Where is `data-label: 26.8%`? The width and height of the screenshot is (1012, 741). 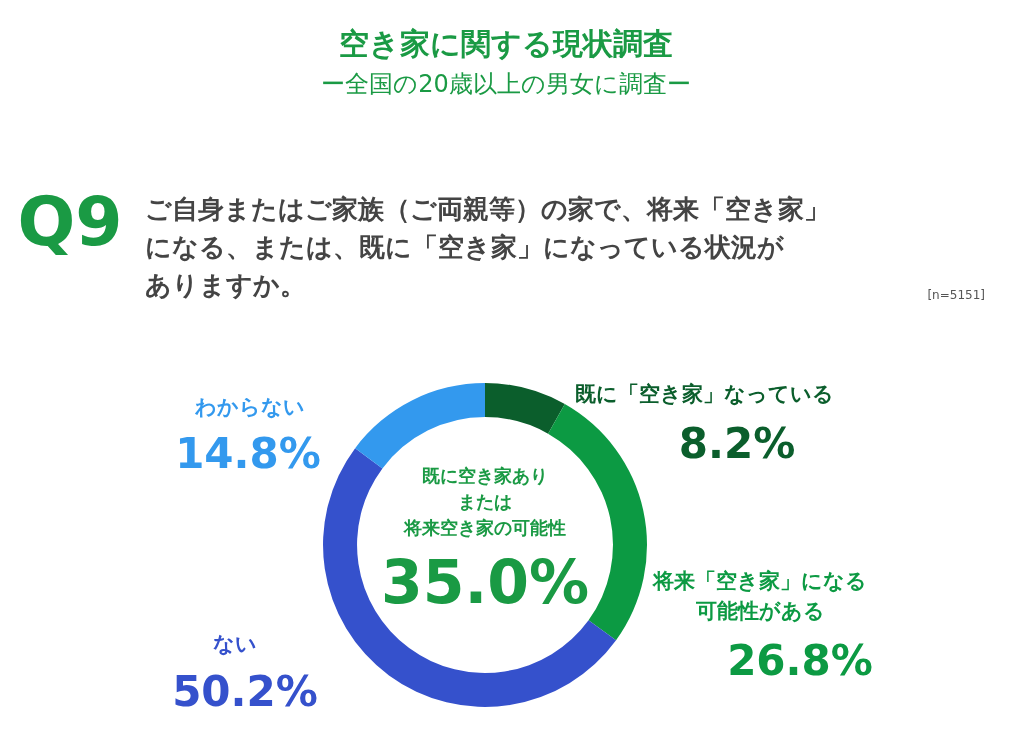 data-label: 26.8% is located at coordinates (800, 660).